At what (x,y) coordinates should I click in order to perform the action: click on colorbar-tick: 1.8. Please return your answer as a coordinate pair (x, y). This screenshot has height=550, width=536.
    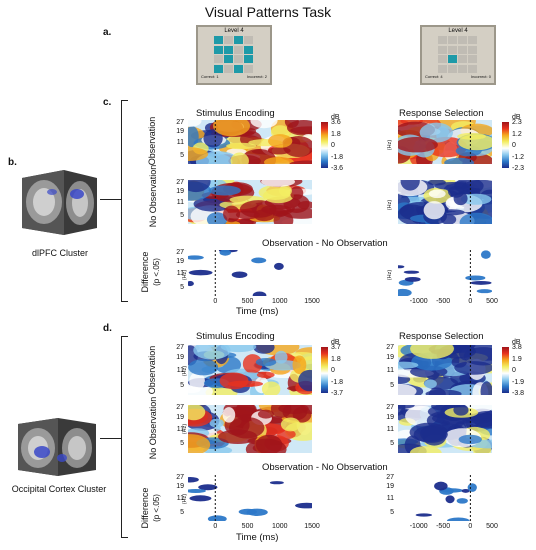
    Looking at the image, I should click on (336, 134).